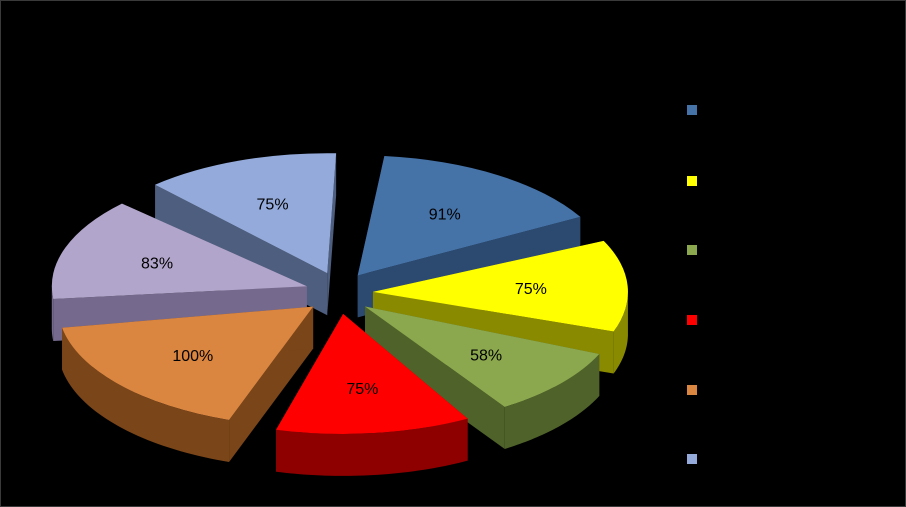  Describe the element at coordinates (445, 214) in the screenshot. I see `data-label: 91%` at that location.